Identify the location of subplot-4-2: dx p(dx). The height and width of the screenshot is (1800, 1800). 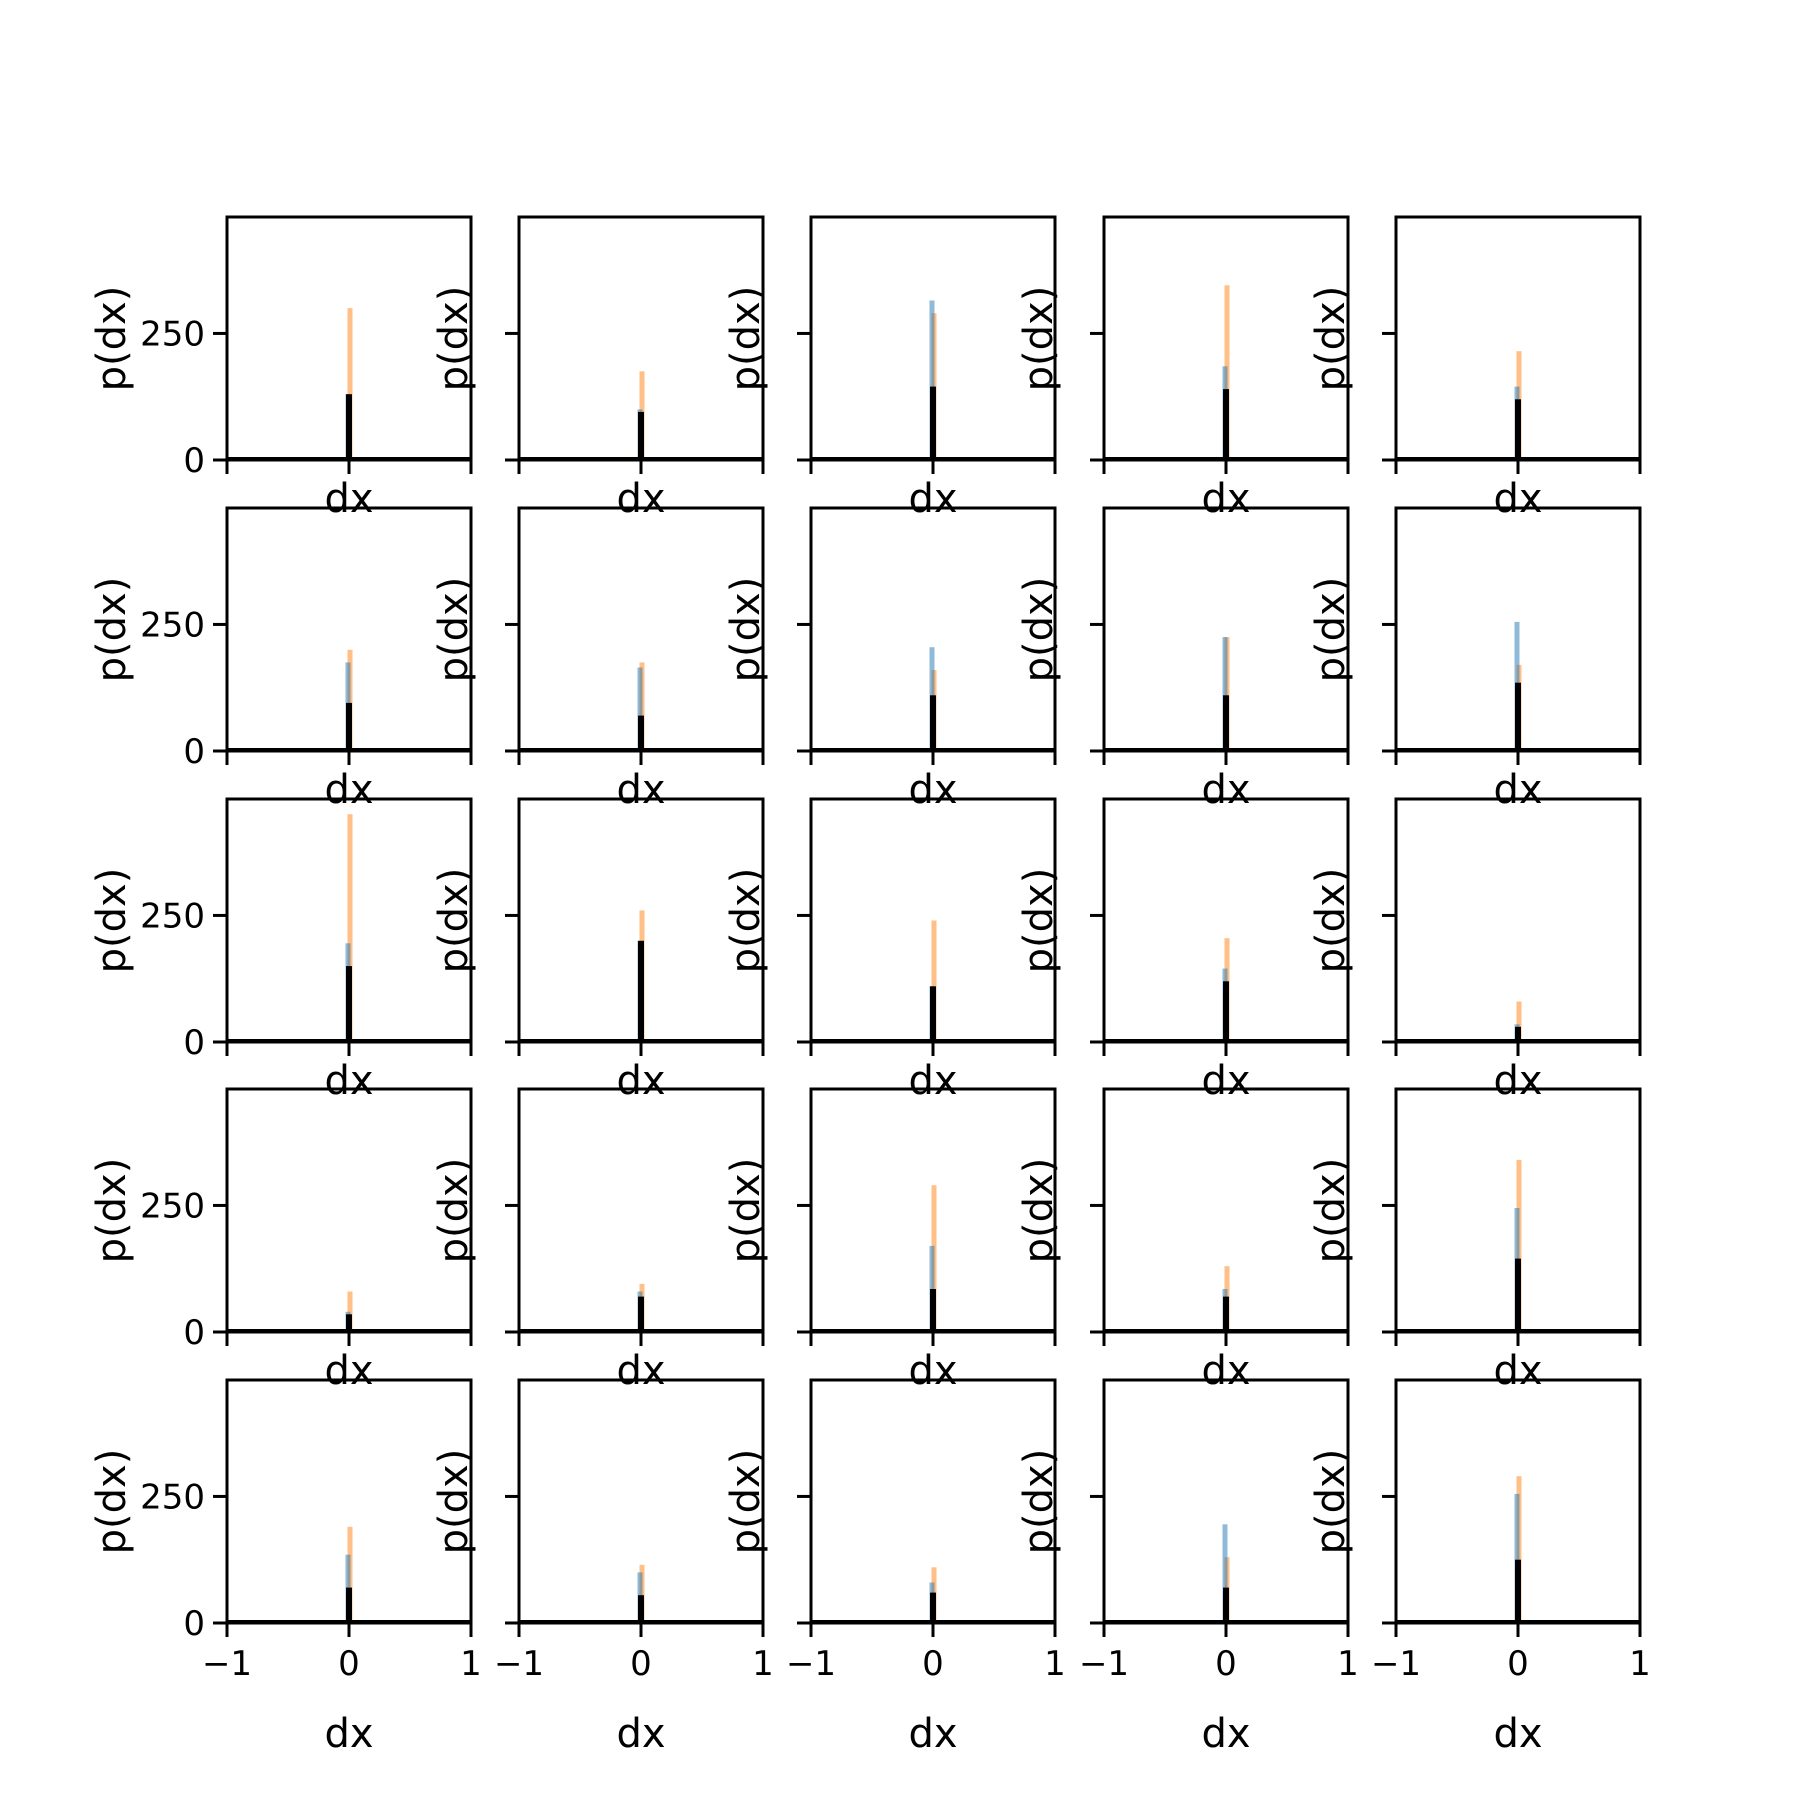
(598, 1240).